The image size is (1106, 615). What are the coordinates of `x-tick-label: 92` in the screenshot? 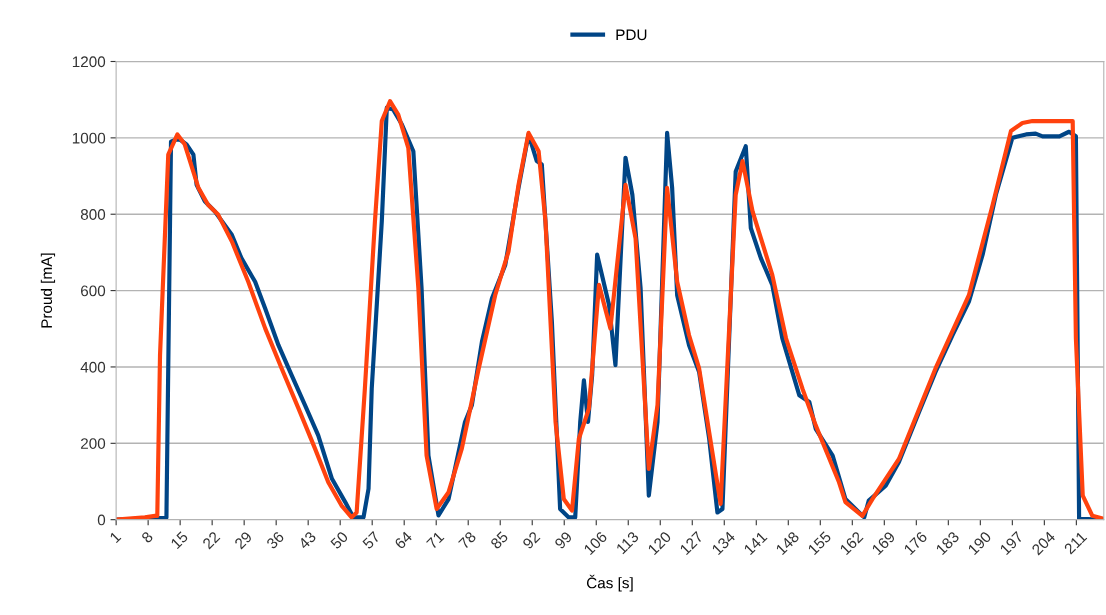 It's located at (531, 540).